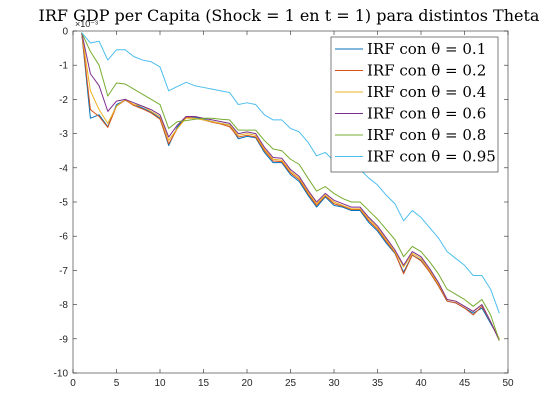 The height and width of the screenshot is (420, 560). What do you see at coordinates (160, 383) in the screenshot?
I see `x-tick-label: 10` at bounding box center [160, 383].